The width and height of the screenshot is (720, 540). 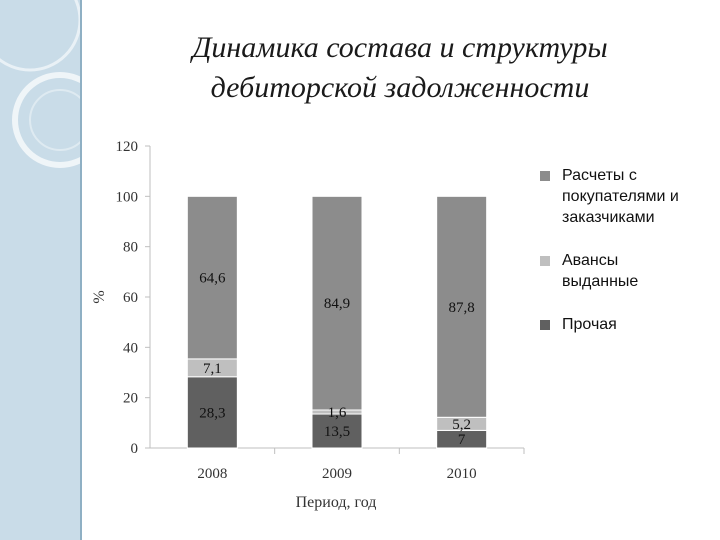 I want to click on data-label: 87,8, so click(x=462, y=308).